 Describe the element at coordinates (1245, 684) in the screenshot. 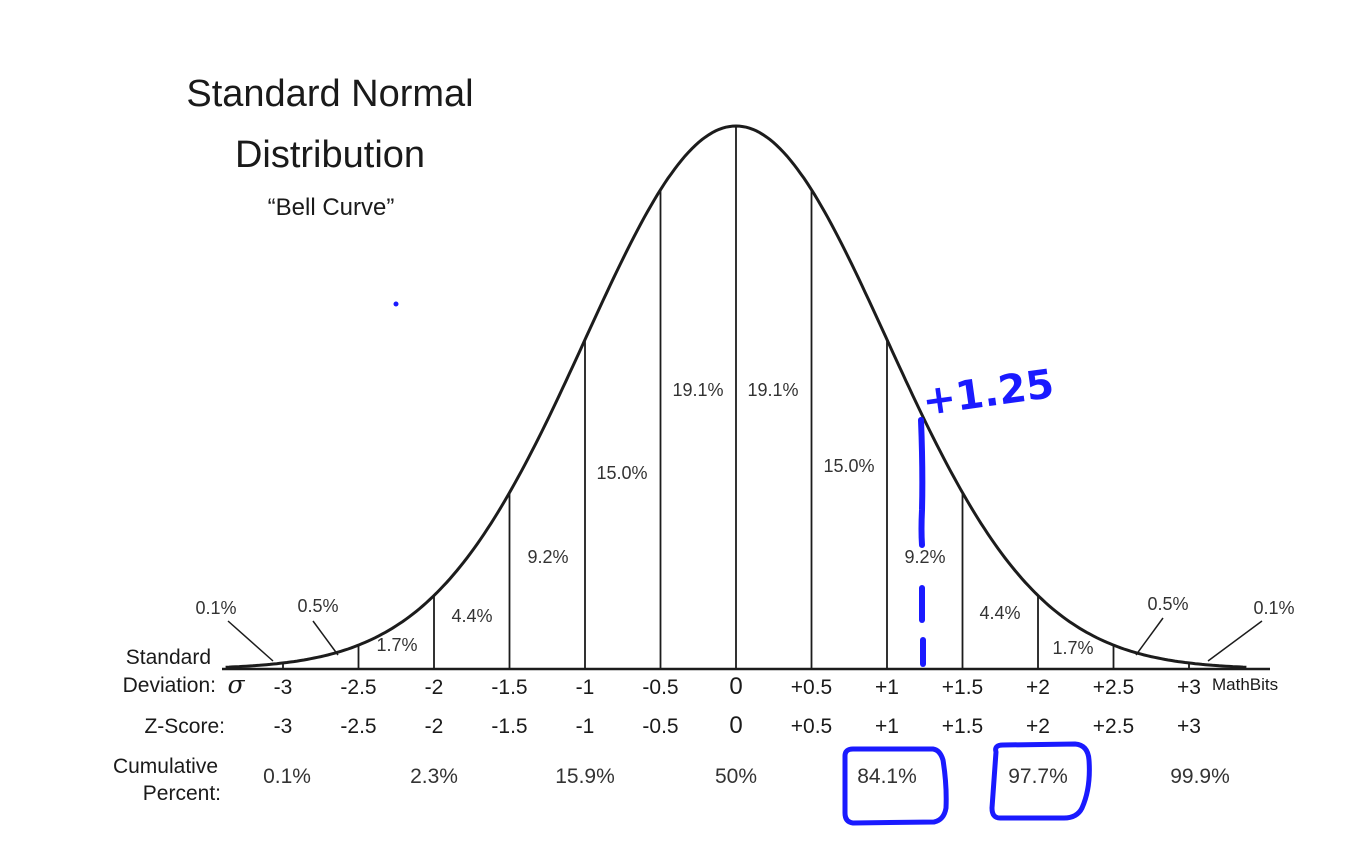

I see `credit-mathbits: MathBits` at that location.